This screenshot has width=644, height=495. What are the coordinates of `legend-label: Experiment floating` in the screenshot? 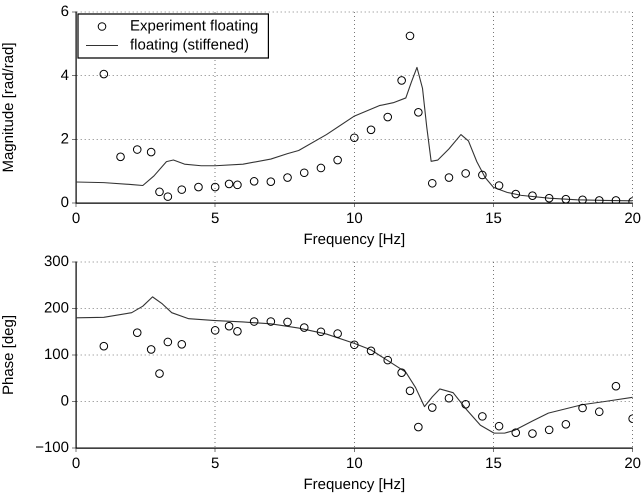 It's located at (194, 26).